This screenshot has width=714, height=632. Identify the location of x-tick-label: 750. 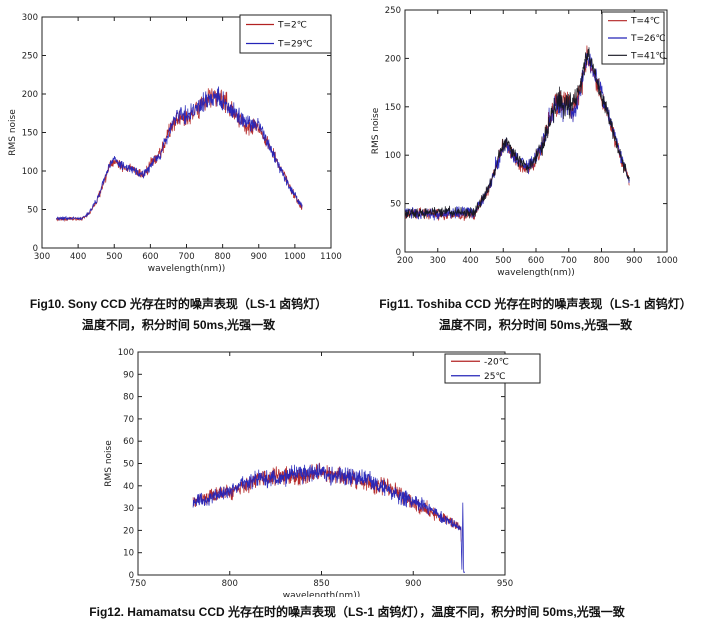
(138, 584).